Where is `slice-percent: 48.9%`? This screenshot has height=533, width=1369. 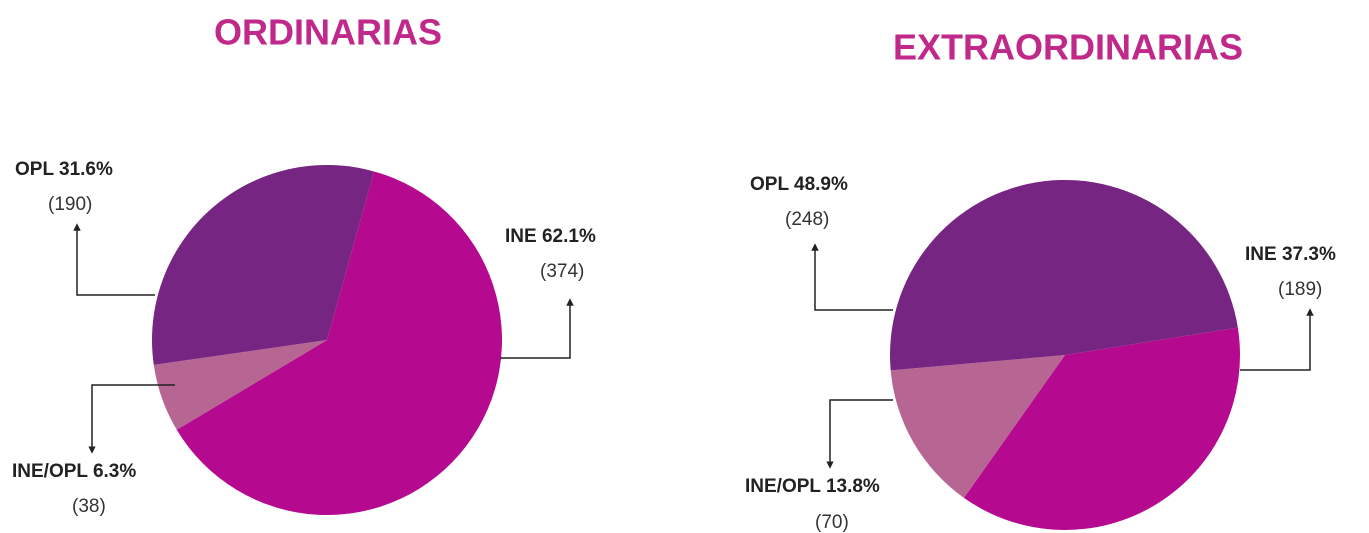
slice-percent: 48.9% is located at coordinates (821, 184).